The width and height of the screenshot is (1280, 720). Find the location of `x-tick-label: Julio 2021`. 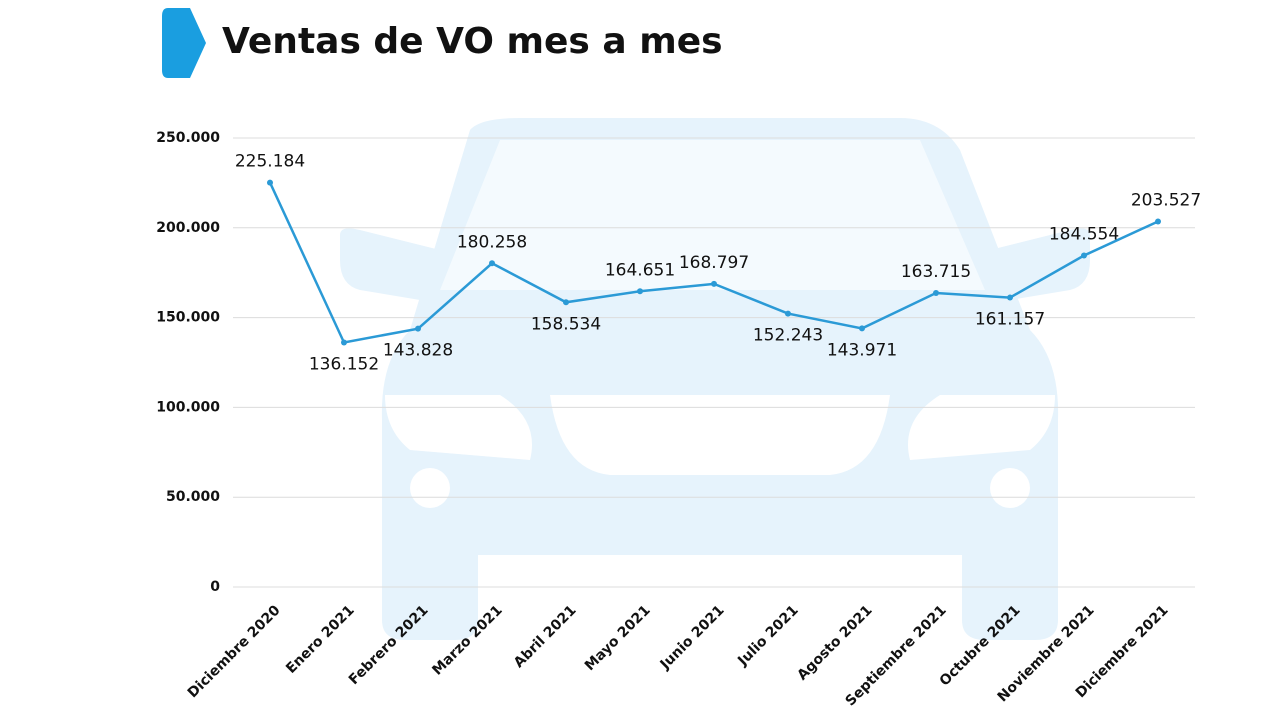

x-tick-label: Julio 2021 is located at coordinates (767, 635).